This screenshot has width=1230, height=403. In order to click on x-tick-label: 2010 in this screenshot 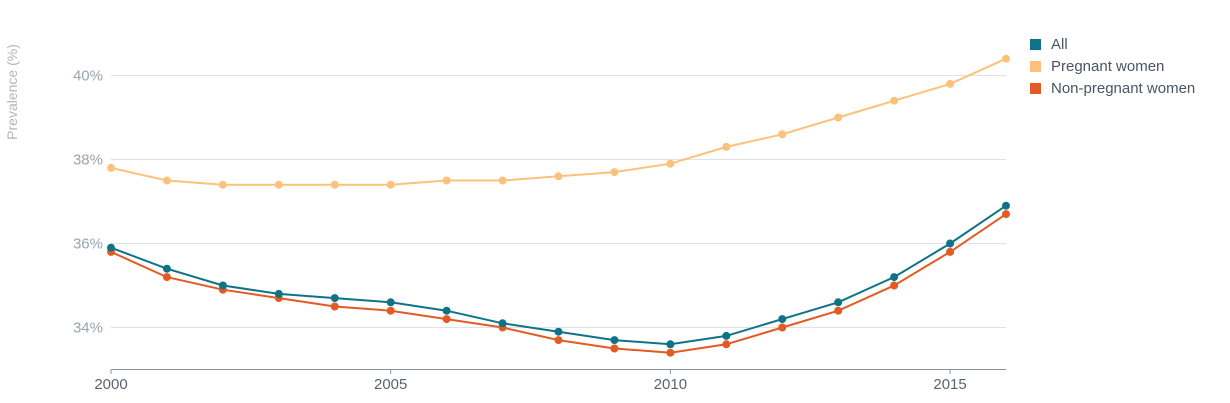, I will do `click(670, 384)`.